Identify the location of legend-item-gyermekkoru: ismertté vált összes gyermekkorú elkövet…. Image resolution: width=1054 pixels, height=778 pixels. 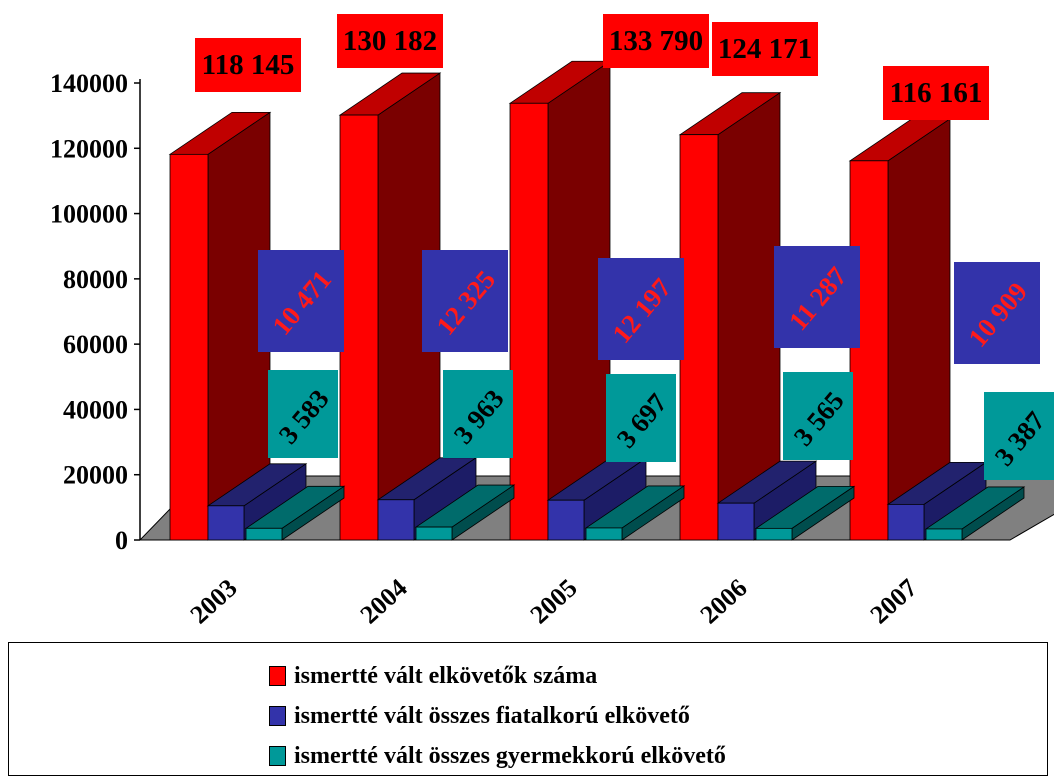
(497, 756).